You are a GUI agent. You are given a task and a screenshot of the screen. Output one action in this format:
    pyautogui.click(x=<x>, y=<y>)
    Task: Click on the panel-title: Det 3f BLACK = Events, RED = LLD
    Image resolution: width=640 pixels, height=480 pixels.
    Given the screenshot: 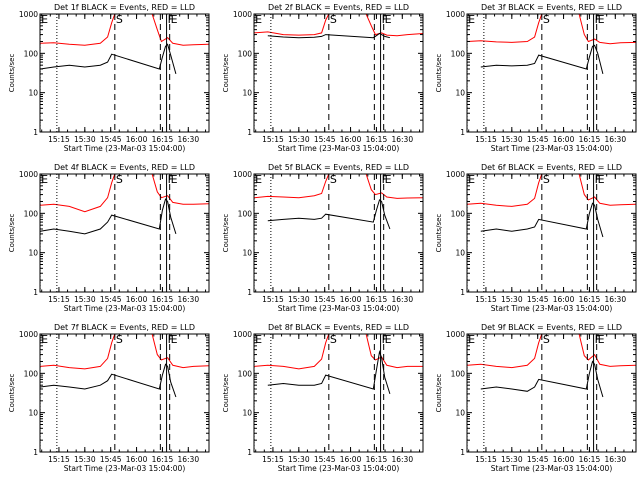 What is the action you would take?
    pyautogui.click(x=551, y=7)
    